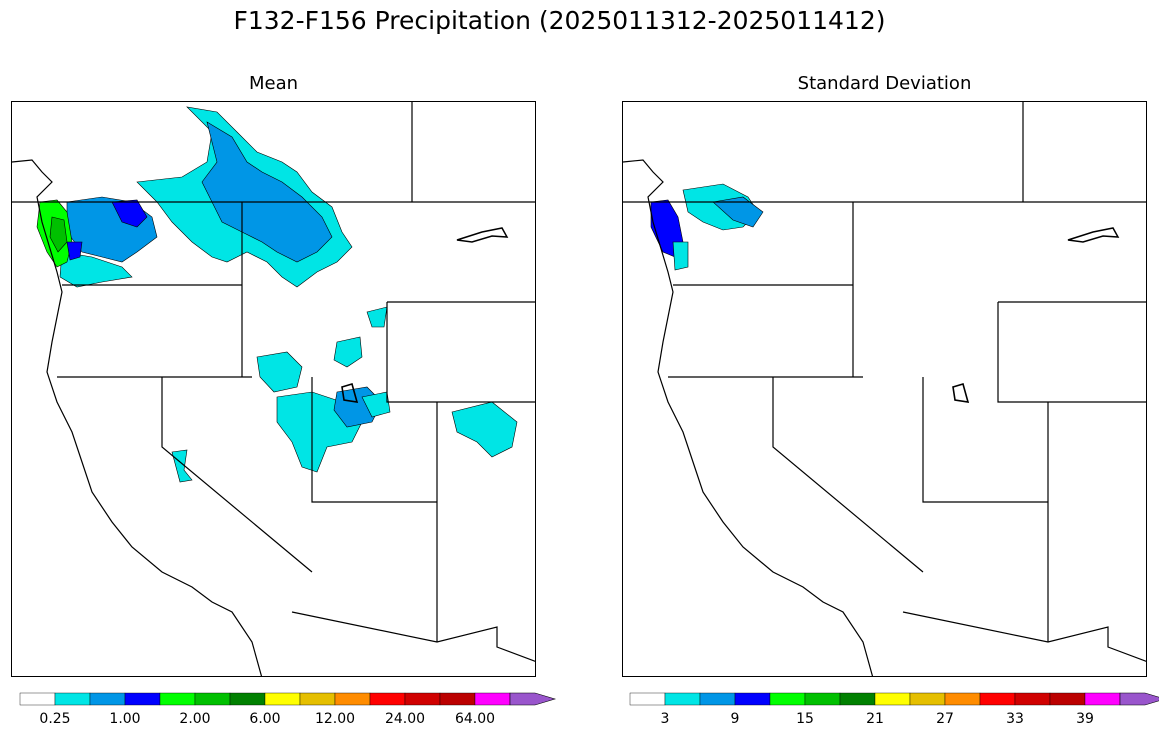 The image size is (1159, 741). What do you see at coordinates (374, 440) in the screenshot?
I see `state-ut` at bounding box center [374, 440].